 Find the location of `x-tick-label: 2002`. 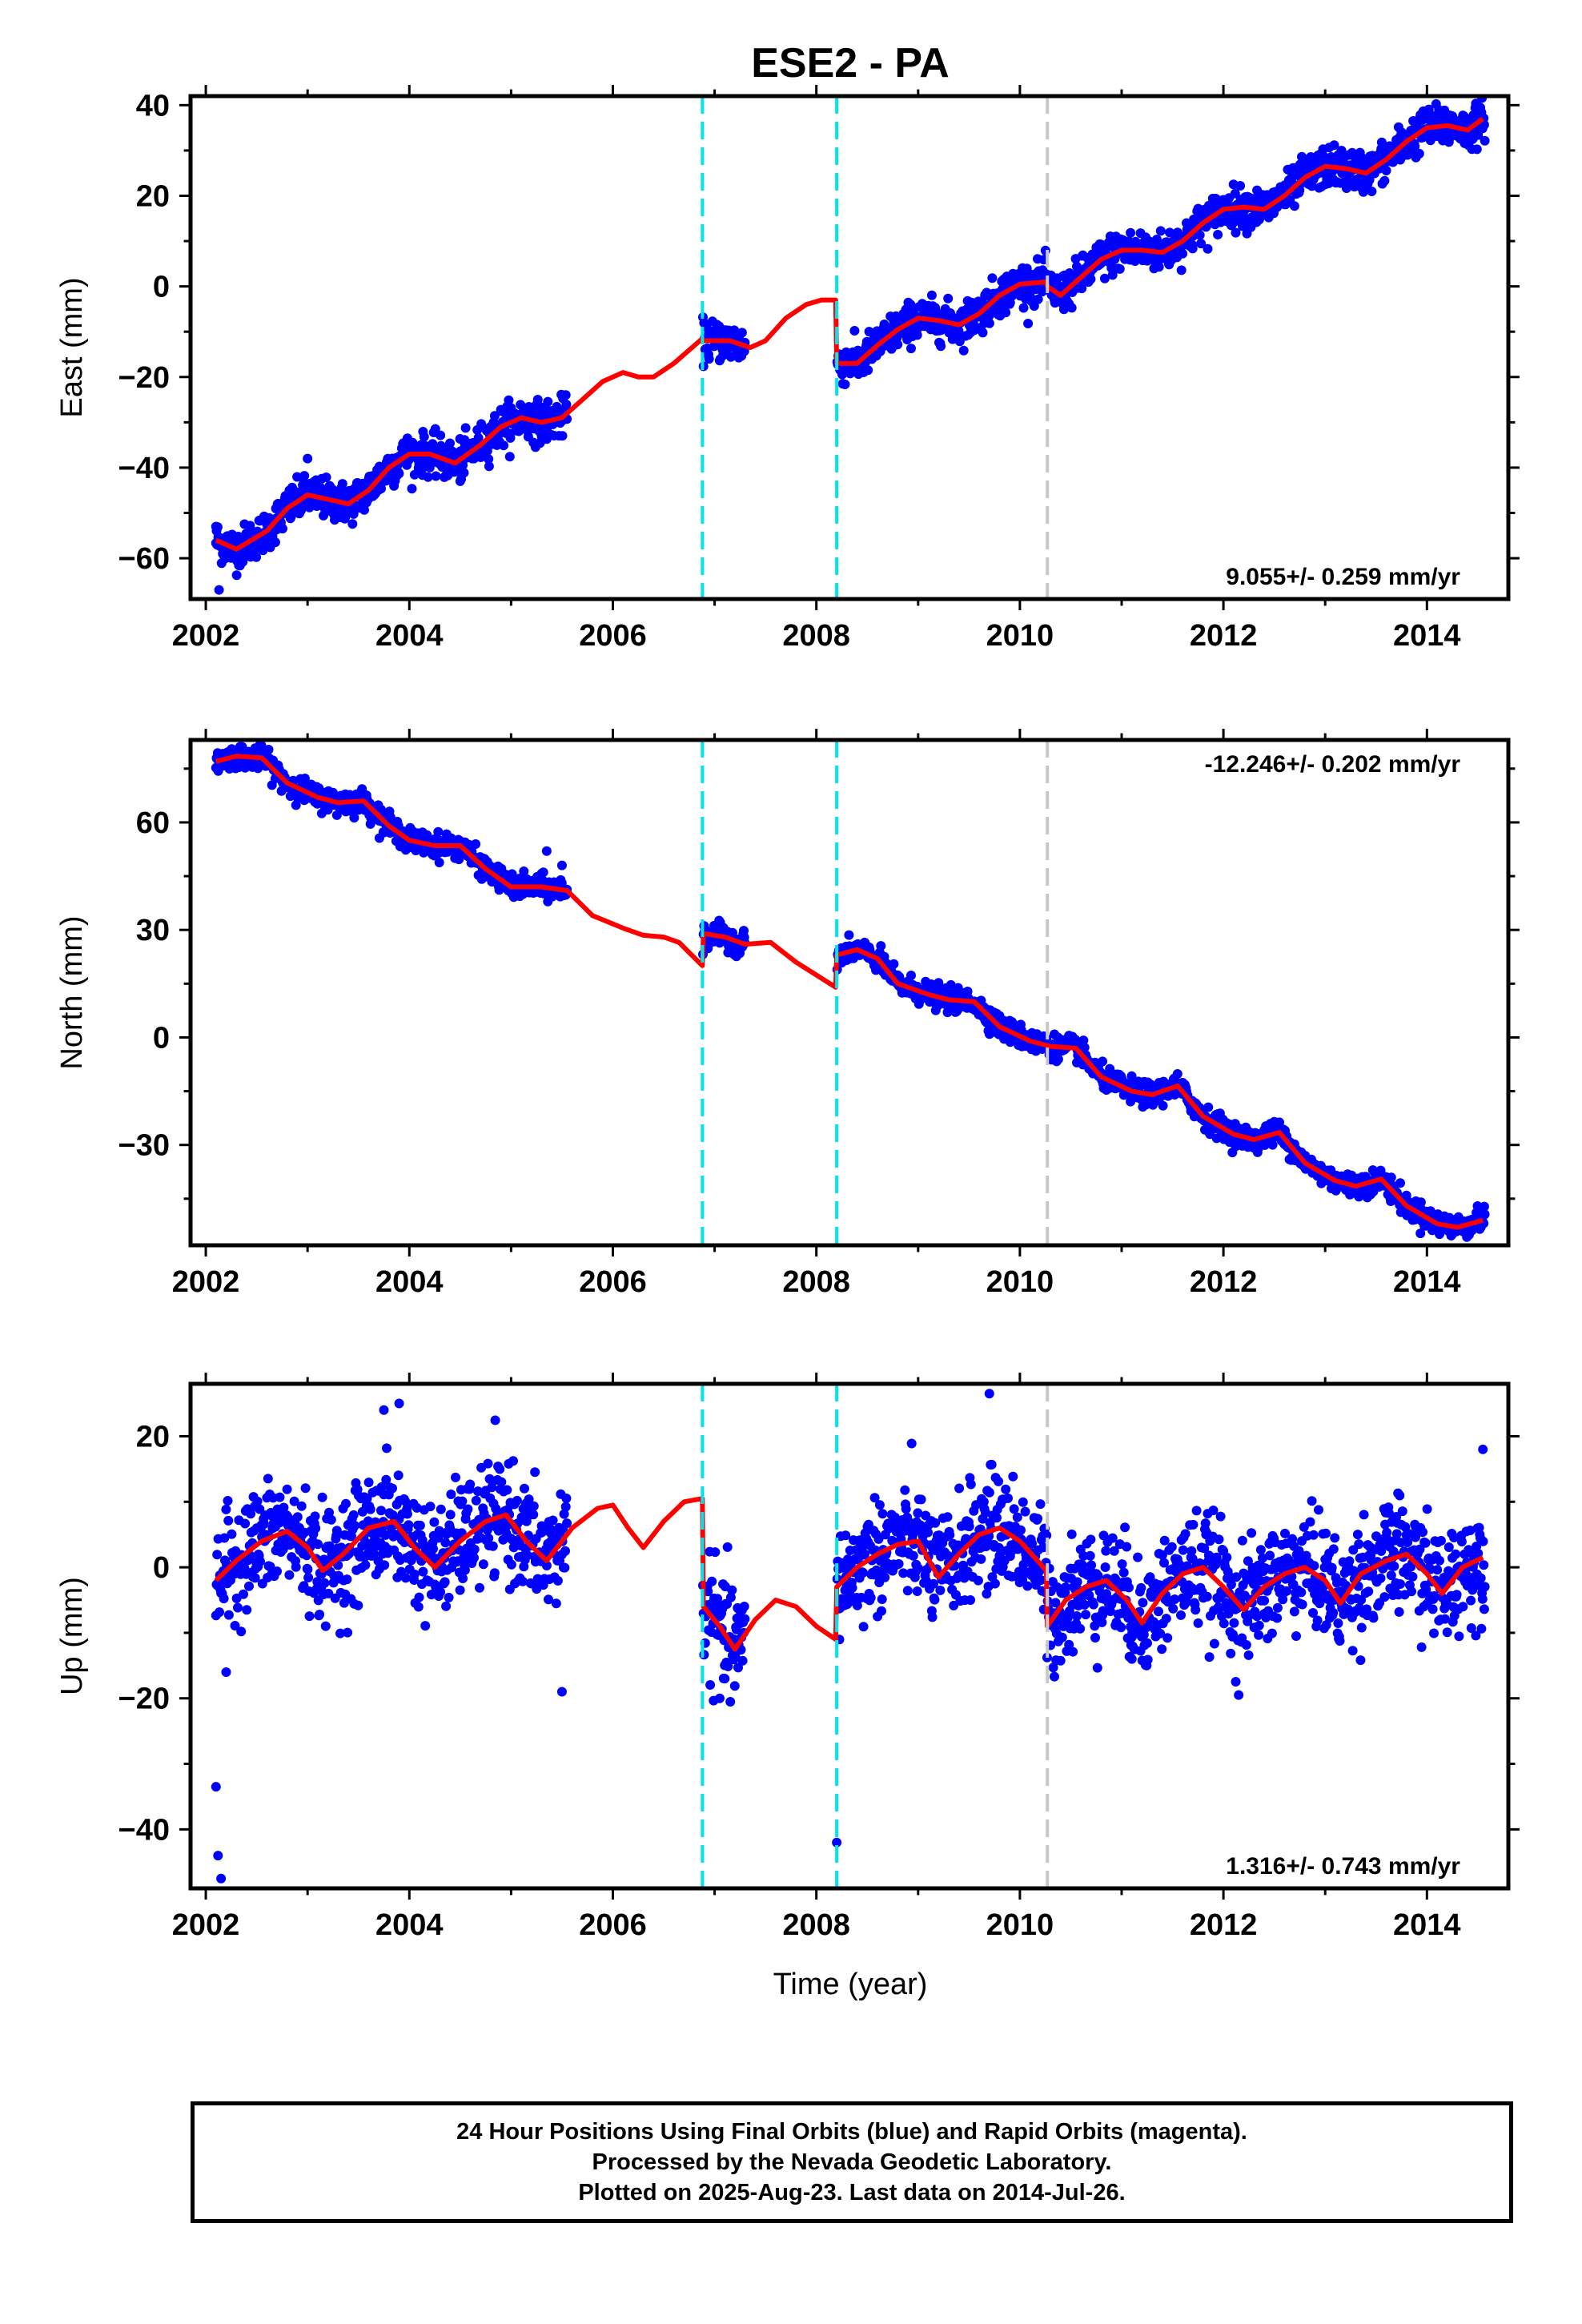

x-tick-label: 2002 is located at coordinates (206, 1282).